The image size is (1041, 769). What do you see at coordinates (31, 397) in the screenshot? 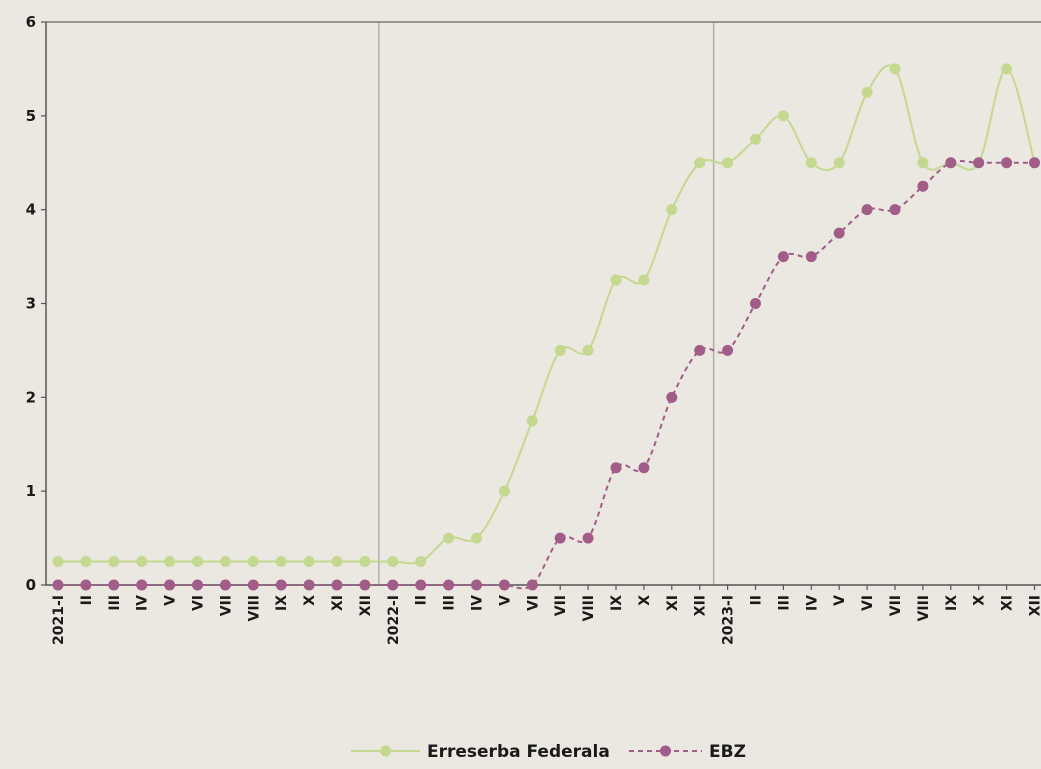
I see `y-tick-label: 2` at bounding box center [31, 397].